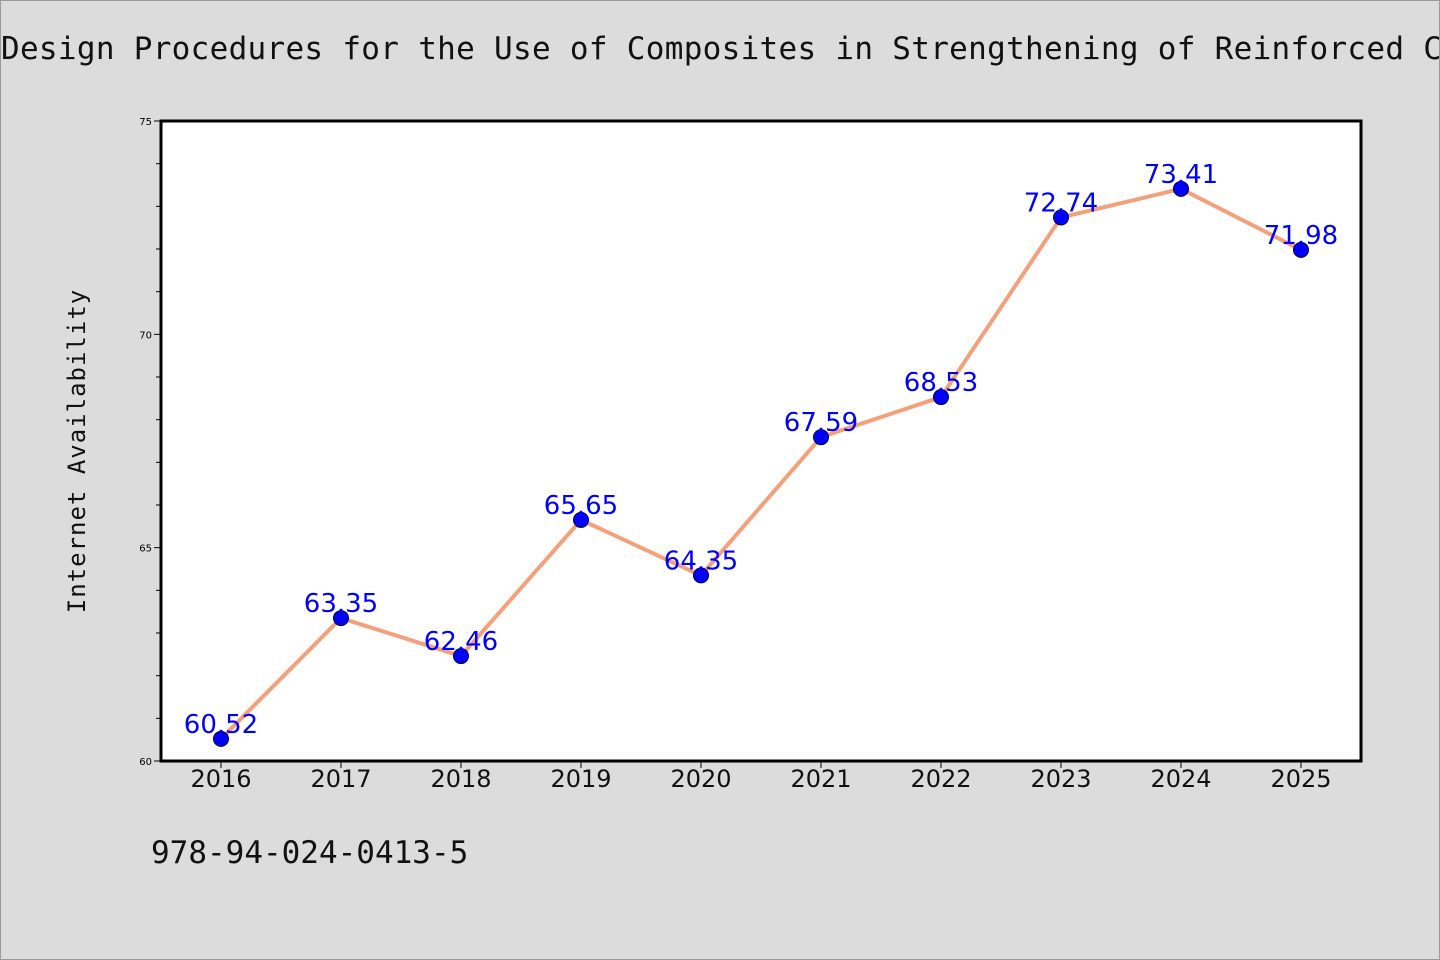  What do you see at coordinates (700, 779) in the screenshot?
I see `x-tick-label: 2020` at bounding box center [700, 779].